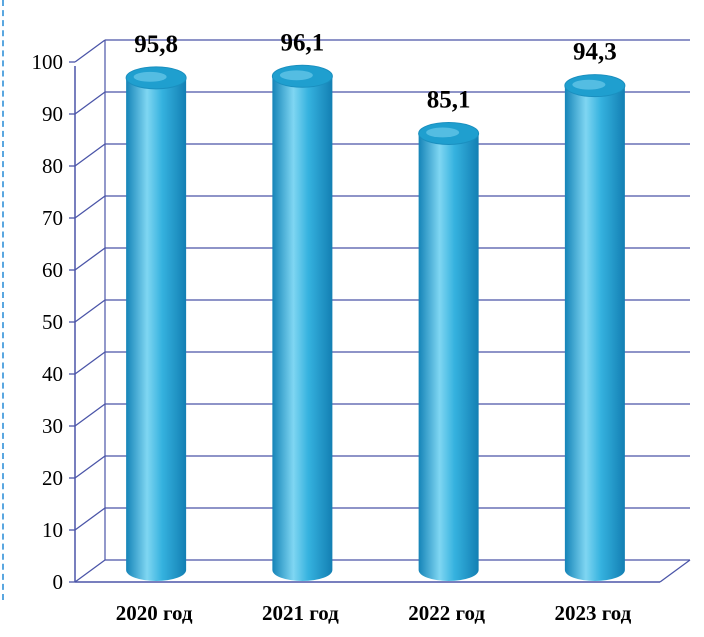  Describe the element at coordinates (52, 374) in the screenshot. I see `y-tick-label: 40` at that location.